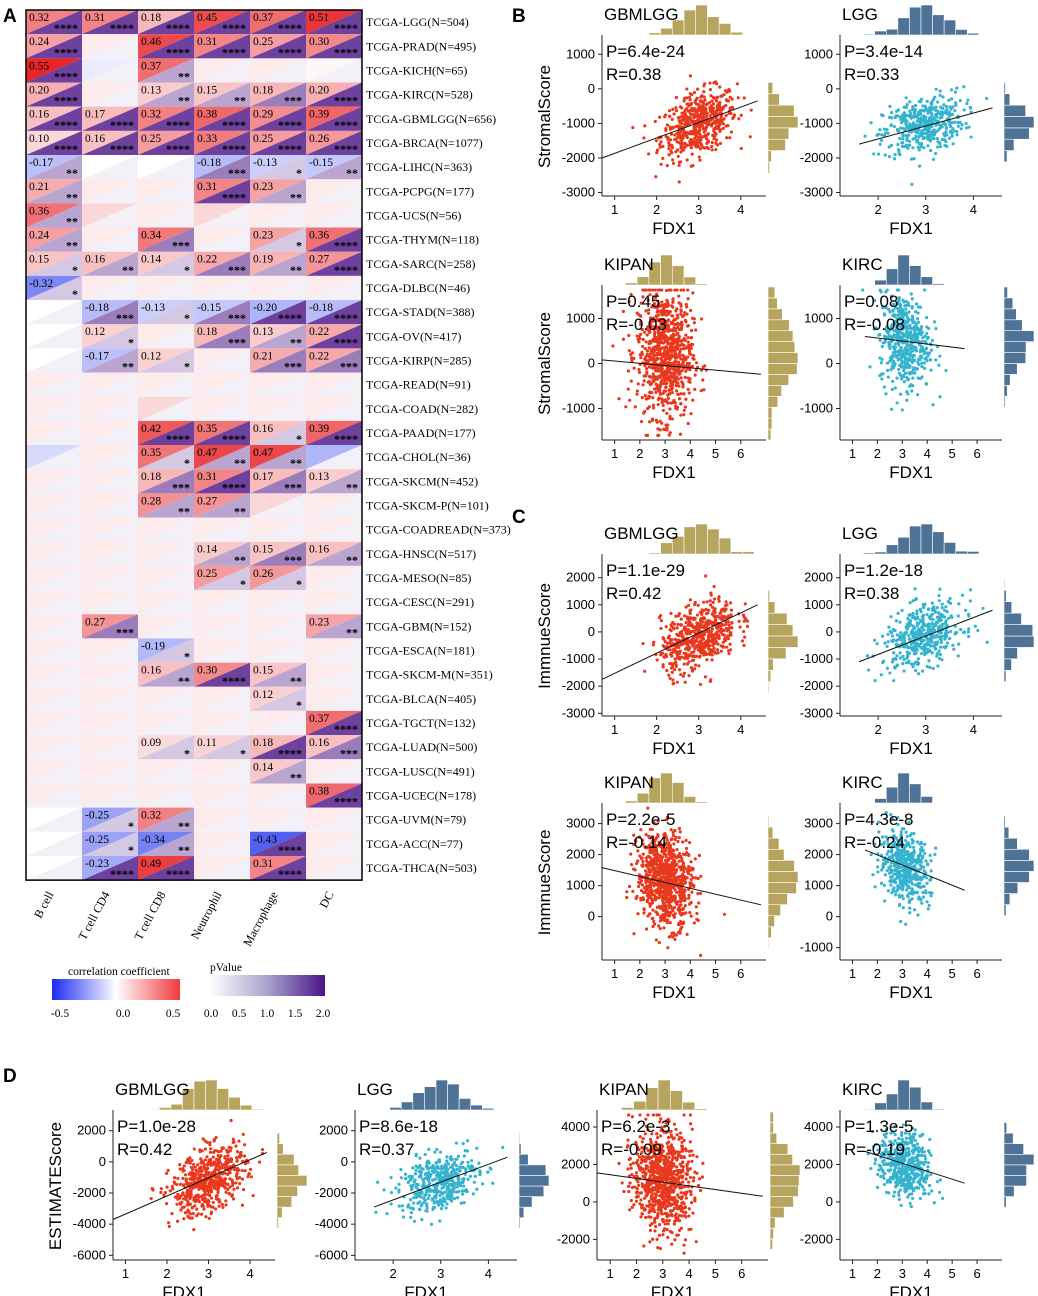  I want to click on y-axis-label: StromalScore, so click(544, 363).